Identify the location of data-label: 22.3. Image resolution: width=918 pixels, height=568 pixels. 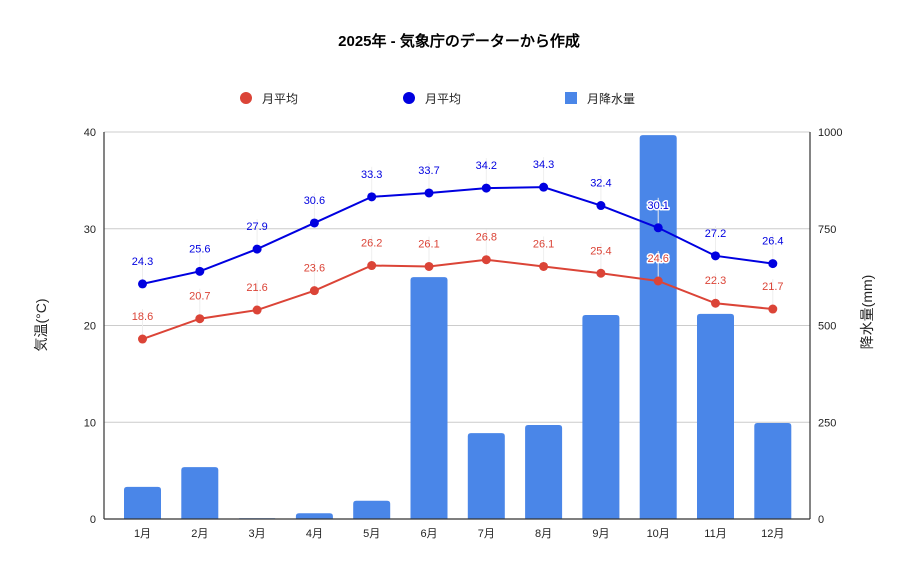
(715, 281).